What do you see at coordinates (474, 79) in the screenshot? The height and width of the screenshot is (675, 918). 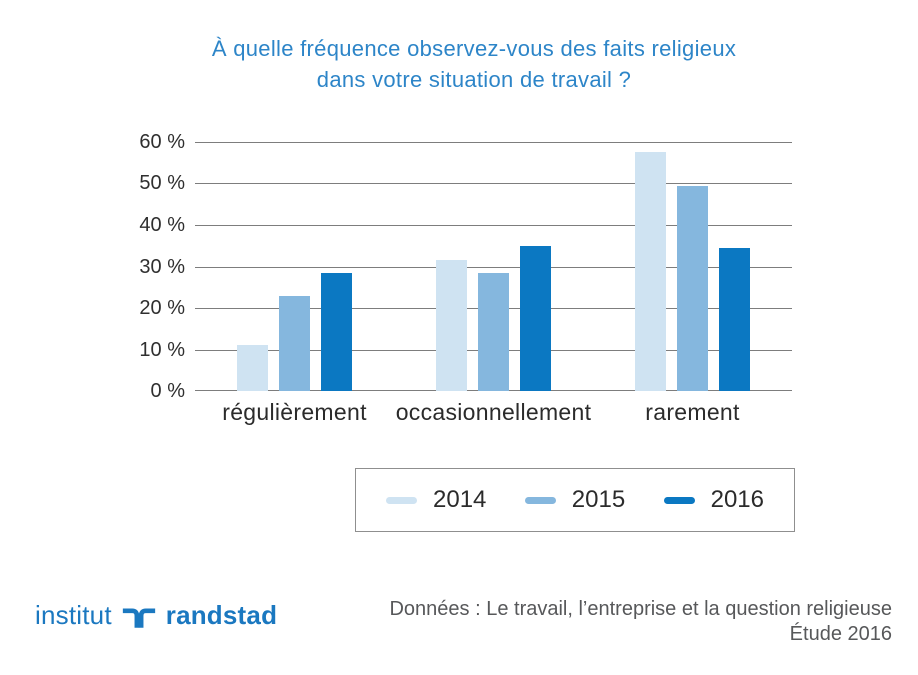 I see `chart-title-line-2: dans votre situation de travail ?` at bounding box center [474, 79].